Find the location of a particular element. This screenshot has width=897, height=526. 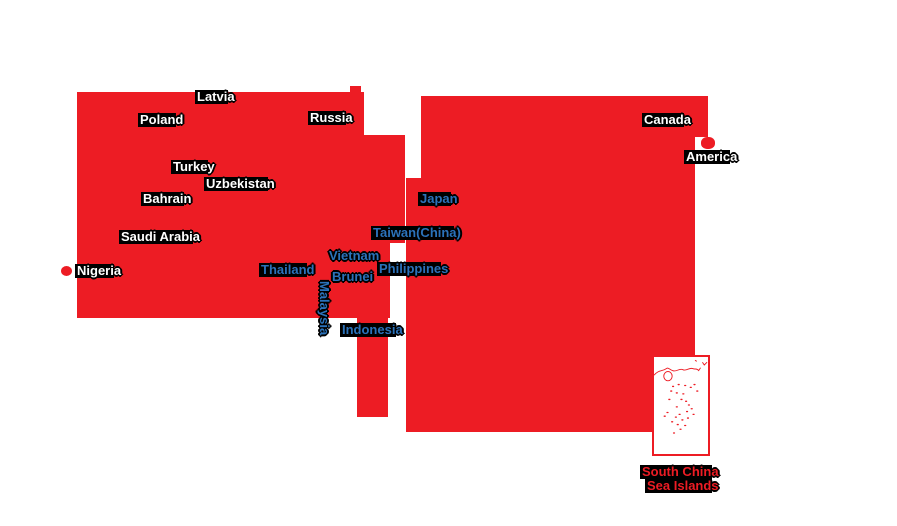

south-china-sea-inset is located at coordinates (681, 405).